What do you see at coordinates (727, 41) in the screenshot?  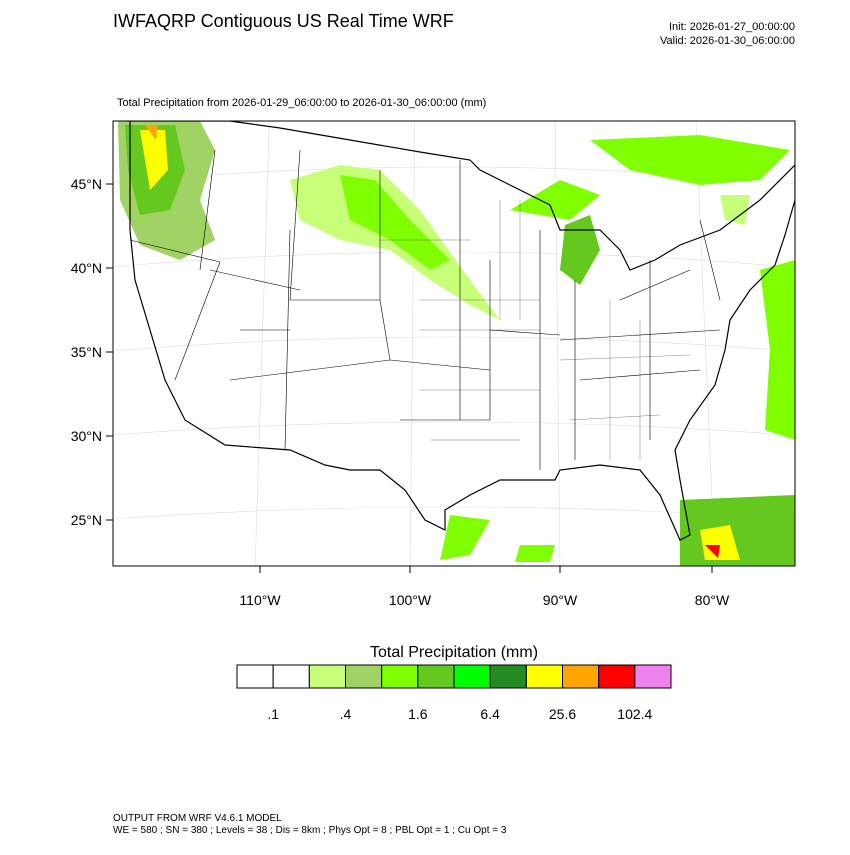 I see `valid-time: Valid: 2026-01-30_06:00:00` at bounding box center [727, 41].